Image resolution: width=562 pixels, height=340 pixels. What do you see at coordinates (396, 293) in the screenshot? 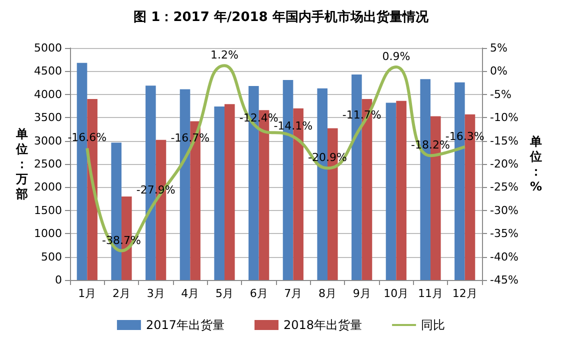
I see `x-tick-label: 10月` at bounding box center [396, 293].